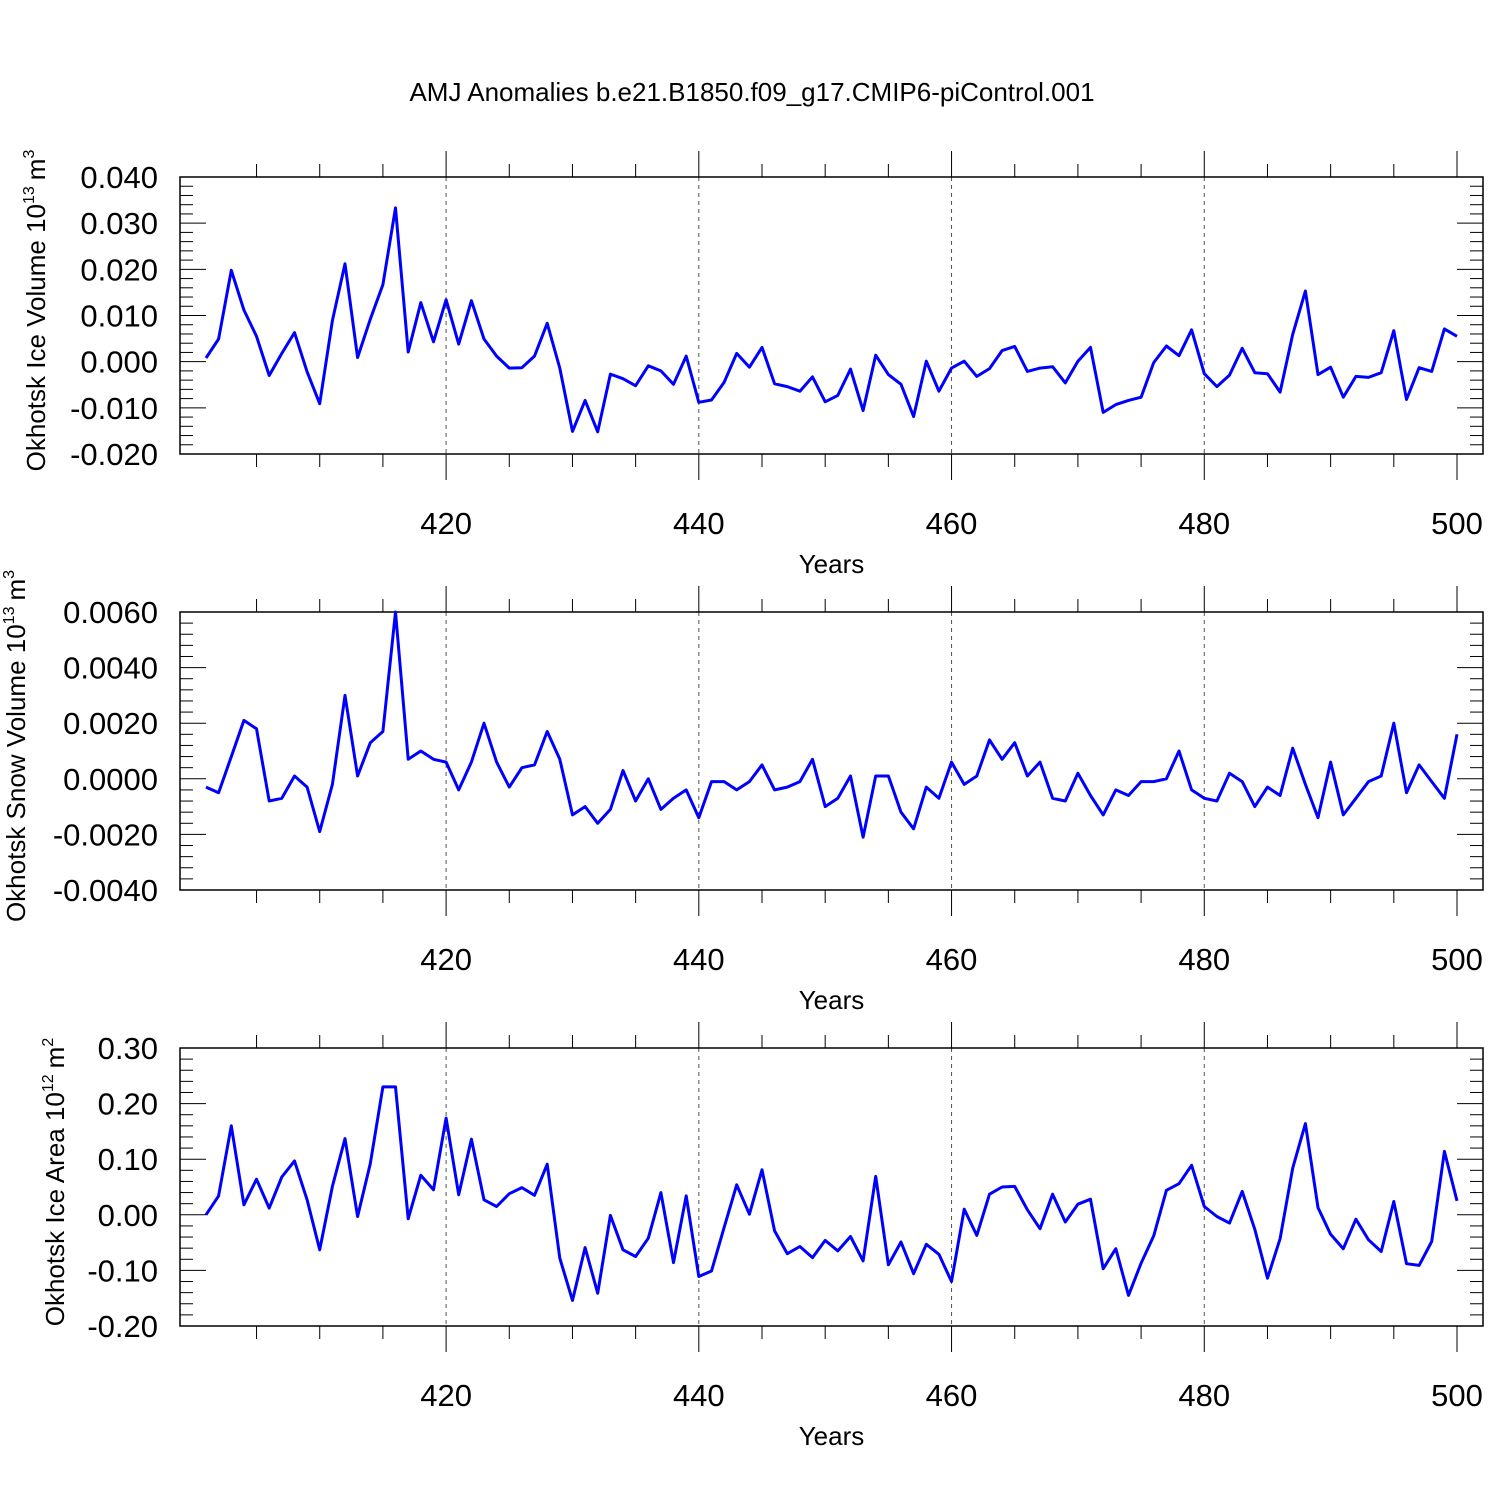 This screenshot has width=1500, height=1500. Describe the element at coordinates (105, 890) in the screenshot. I see `snow-volume-ytick-label: -0.0040` at that location.